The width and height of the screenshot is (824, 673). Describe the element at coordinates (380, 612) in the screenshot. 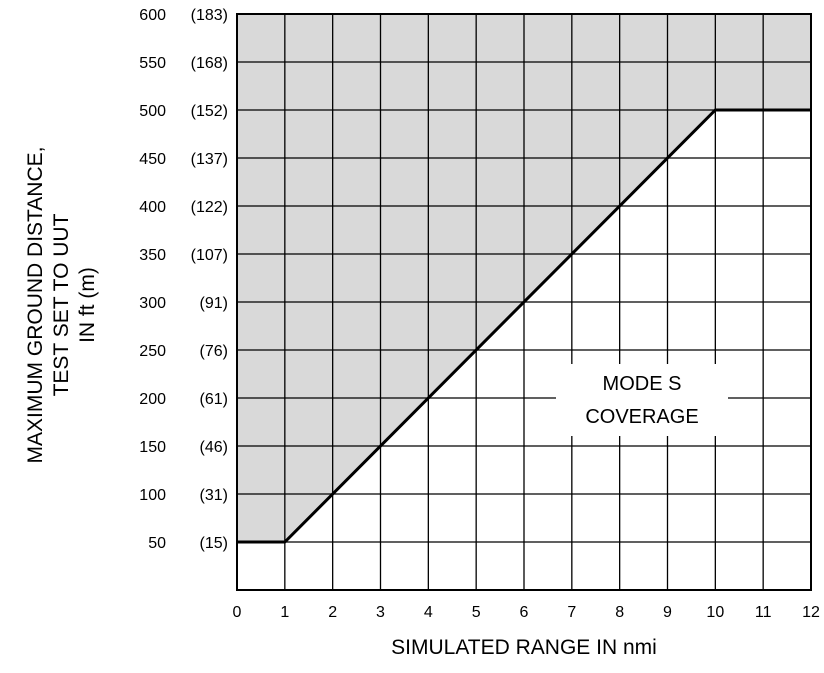

I see `x-tick-label-3: 3` at that location.